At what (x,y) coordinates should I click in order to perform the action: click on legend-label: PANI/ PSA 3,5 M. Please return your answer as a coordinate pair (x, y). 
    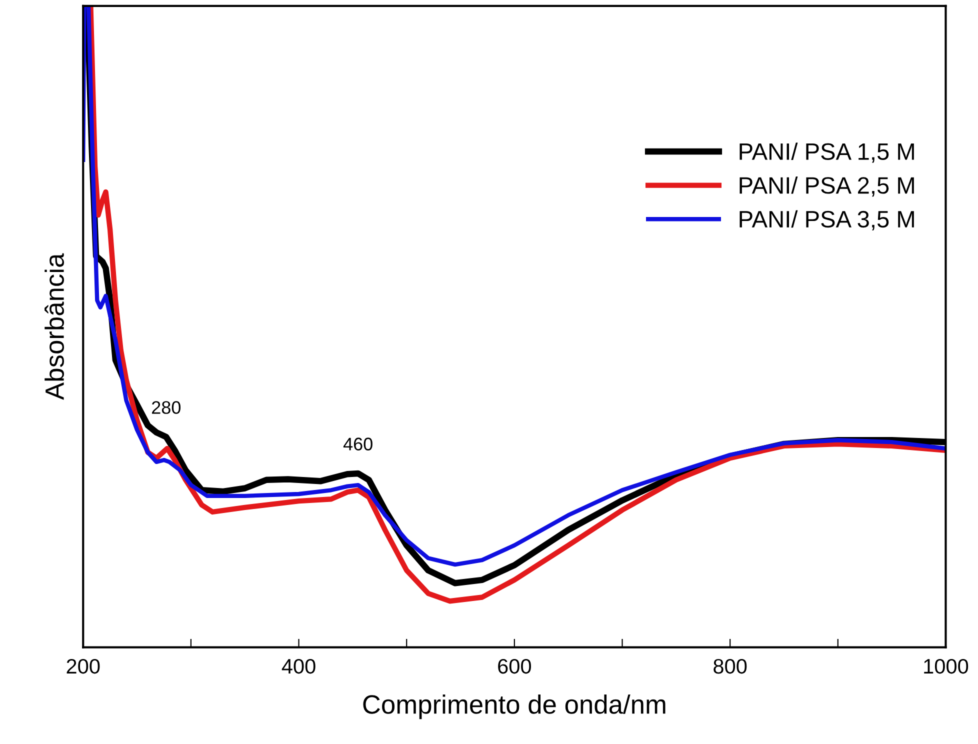
    Looking at the image, I should click on (827, 220).